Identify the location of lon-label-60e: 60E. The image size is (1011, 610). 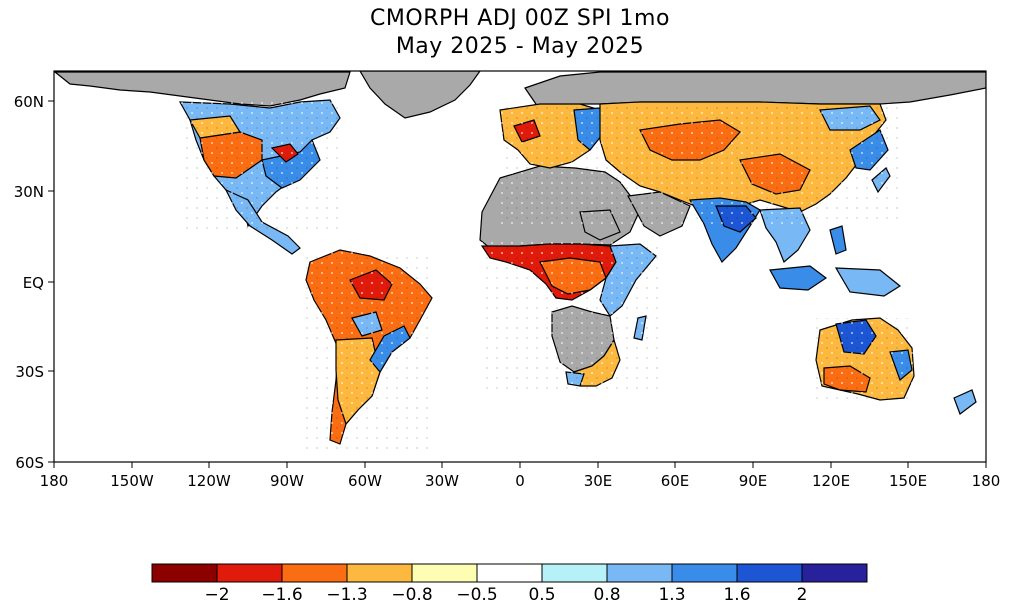
(675, 481).